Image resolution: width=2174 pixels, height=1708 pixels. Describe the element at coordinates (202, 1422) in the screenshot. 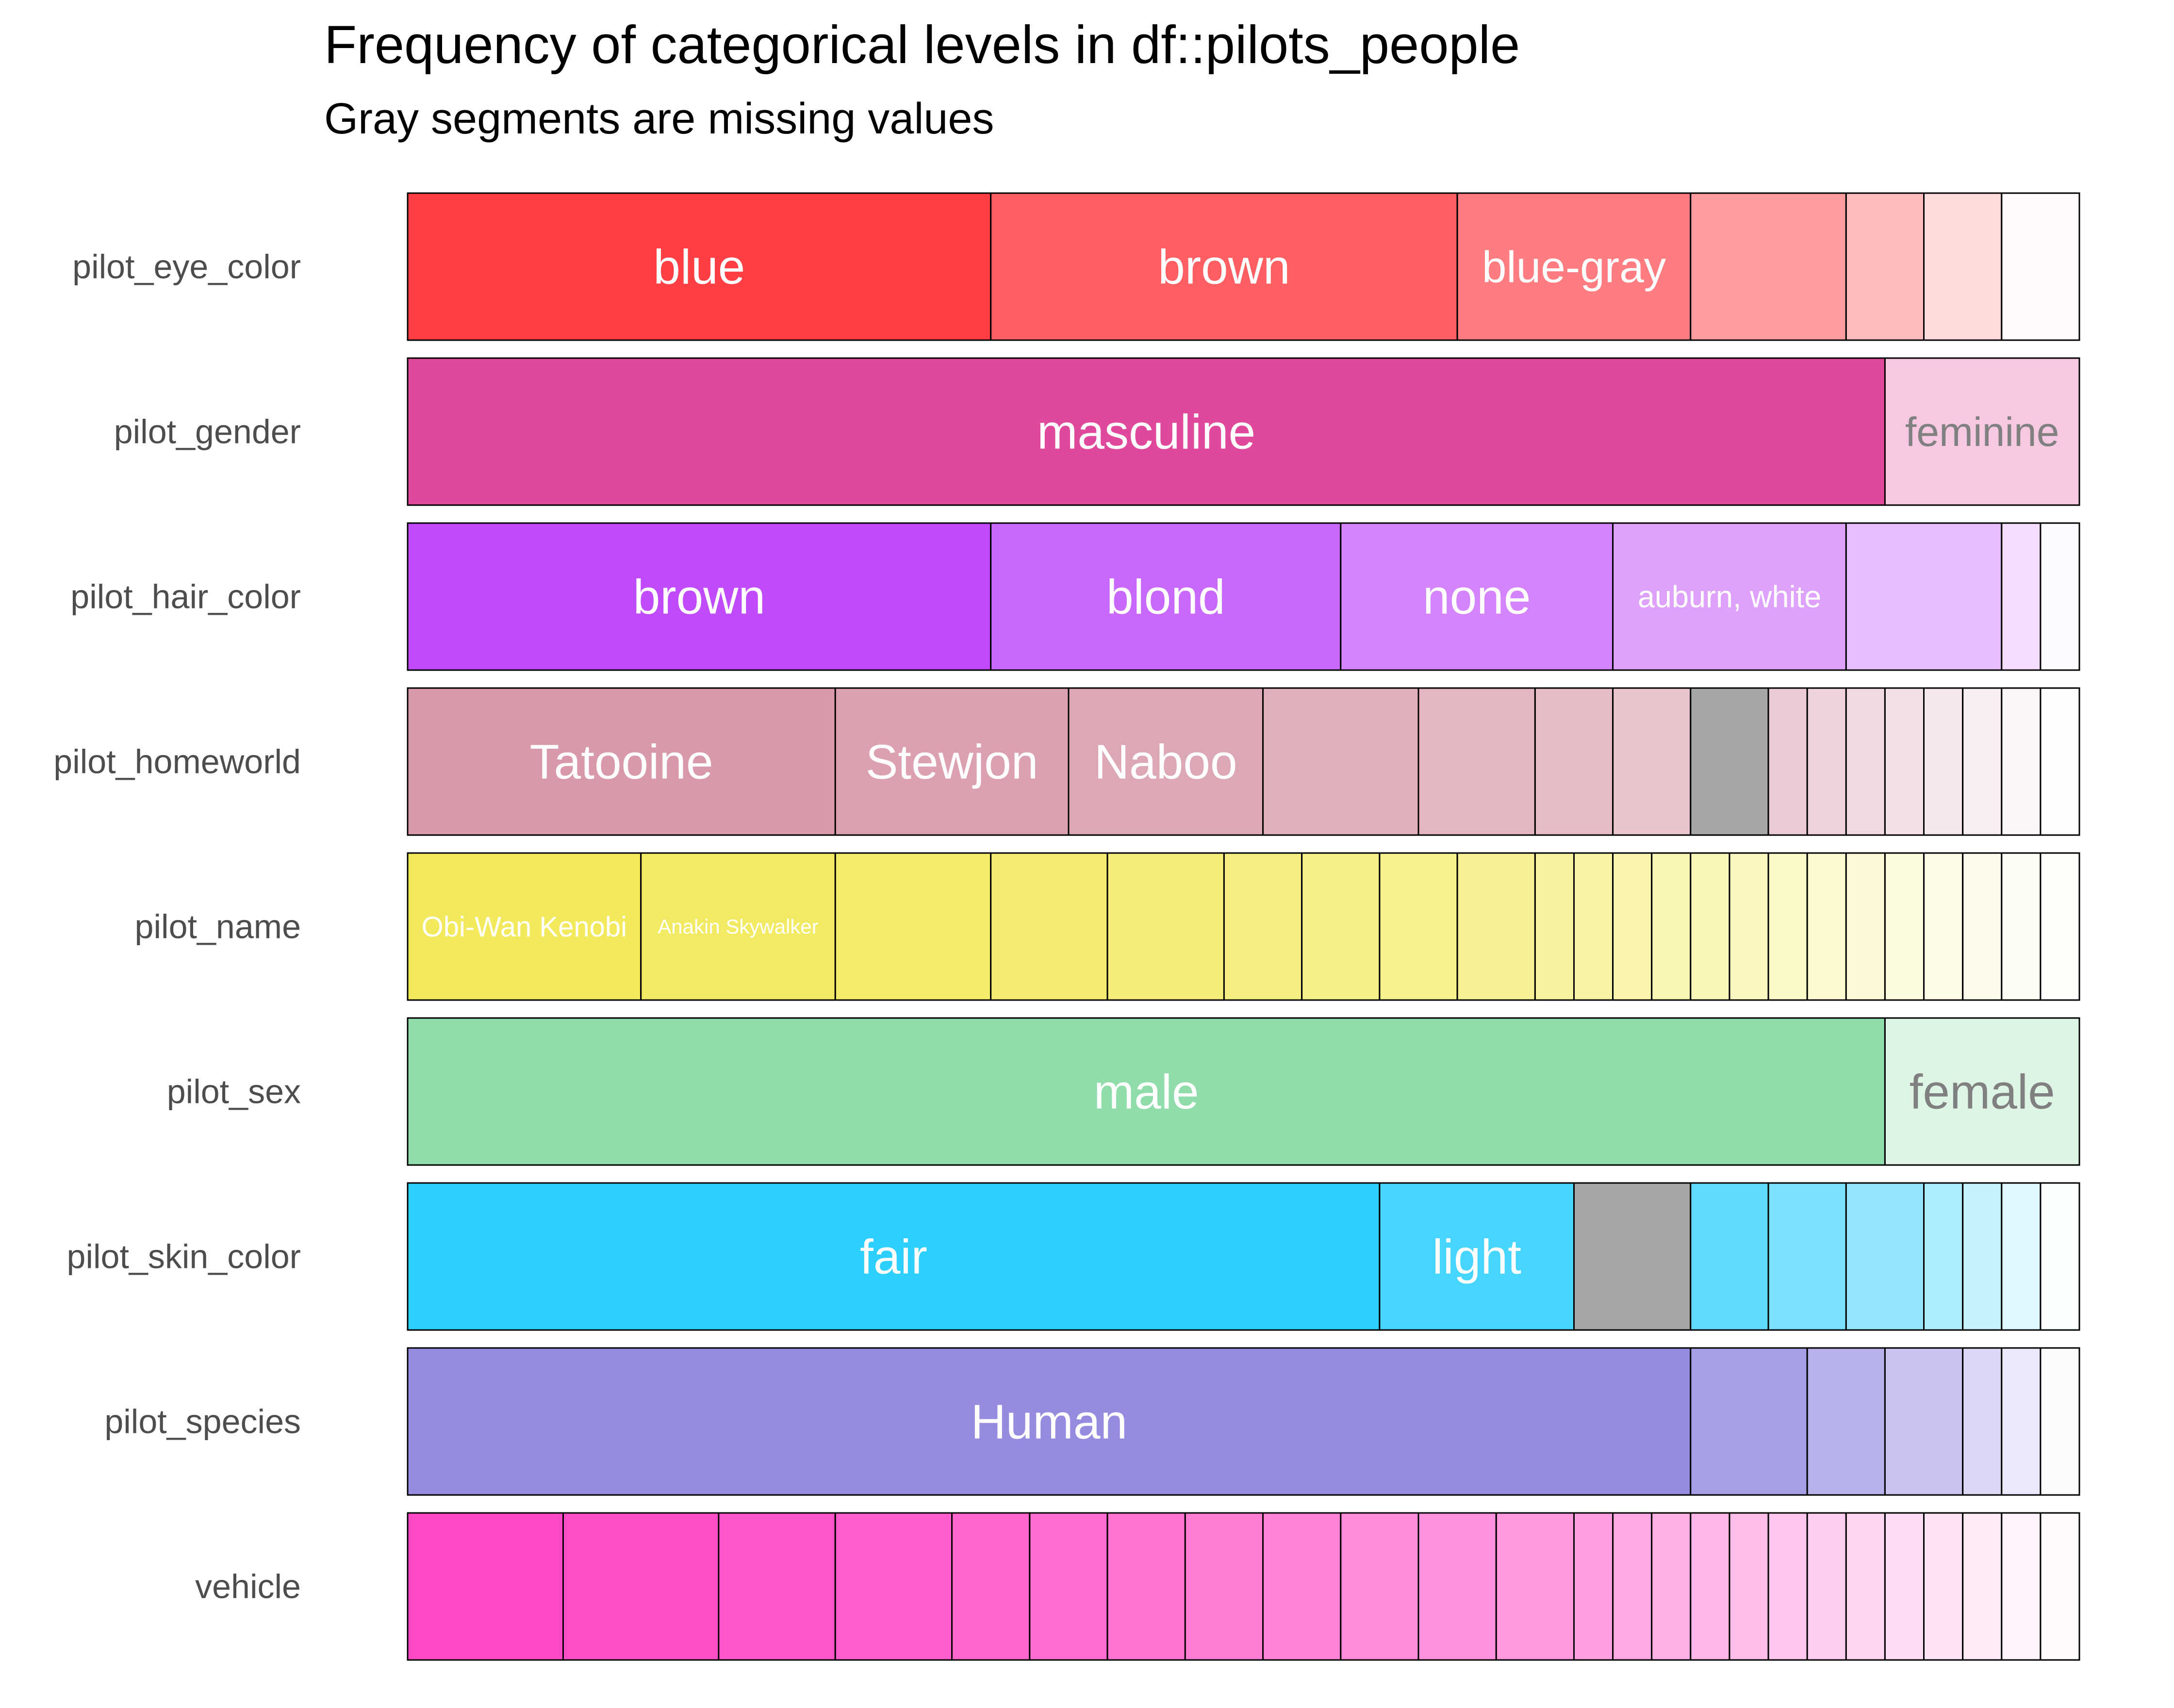

I see `row-label: pilot_species` at that location.